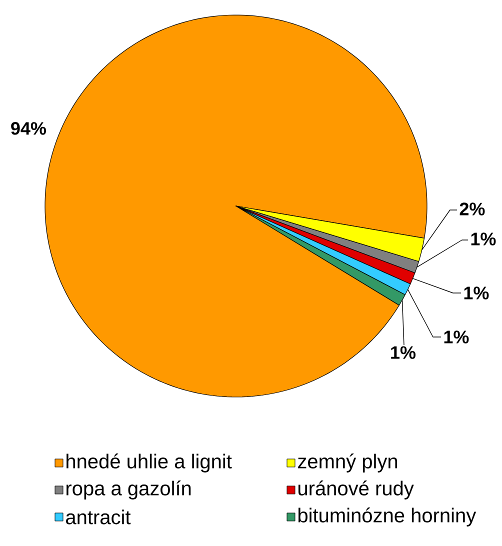  I want to click on data-label: 2%, so click(472, 209).